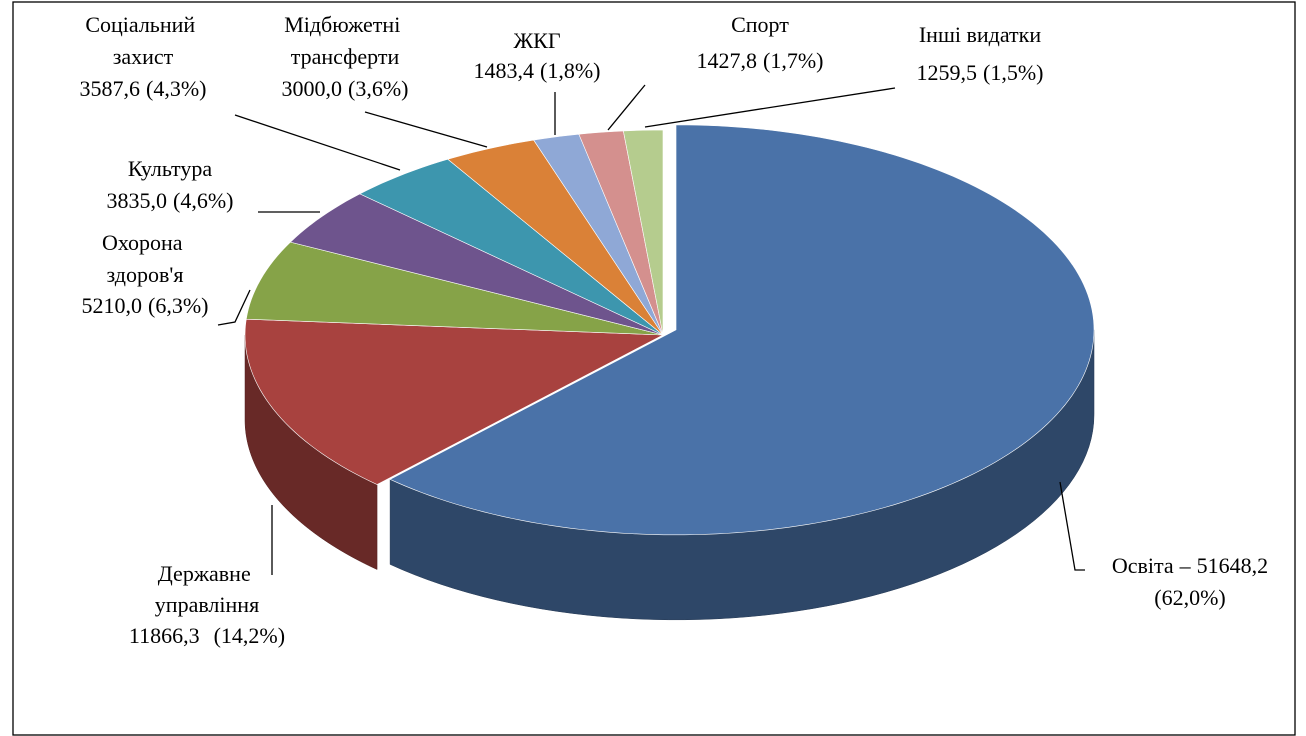 The image size is (1306, 736). I want to click on label-part: 1483,4, so click(504, 70).